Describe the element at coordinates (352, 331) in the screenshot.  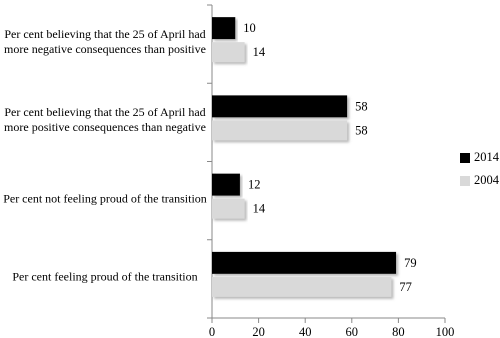
I see `x-tick-label: 60` at that location.